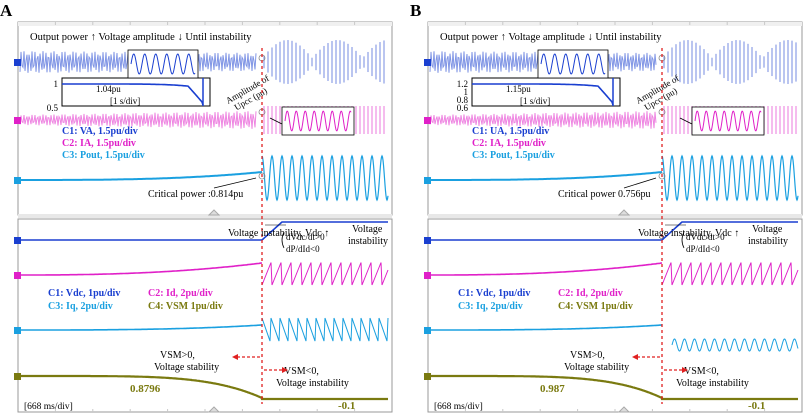  I want to click on c1-vdc-trace, so click(204, 231).